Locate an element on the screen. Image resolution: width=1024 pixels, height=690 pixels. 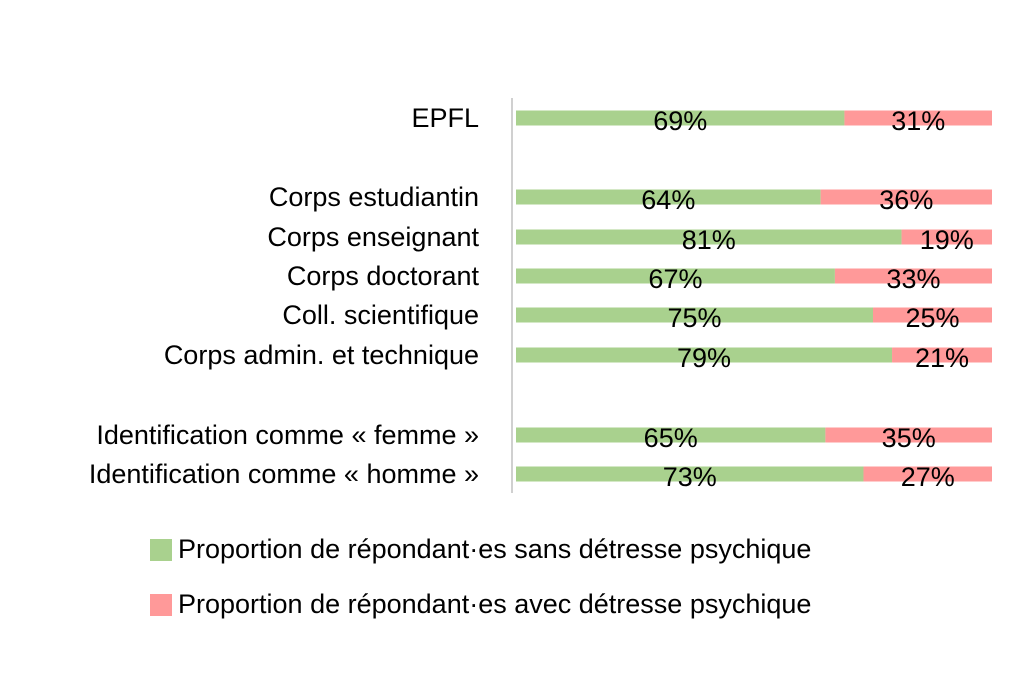
data-label: 33% is located at coordinates (913, 279).